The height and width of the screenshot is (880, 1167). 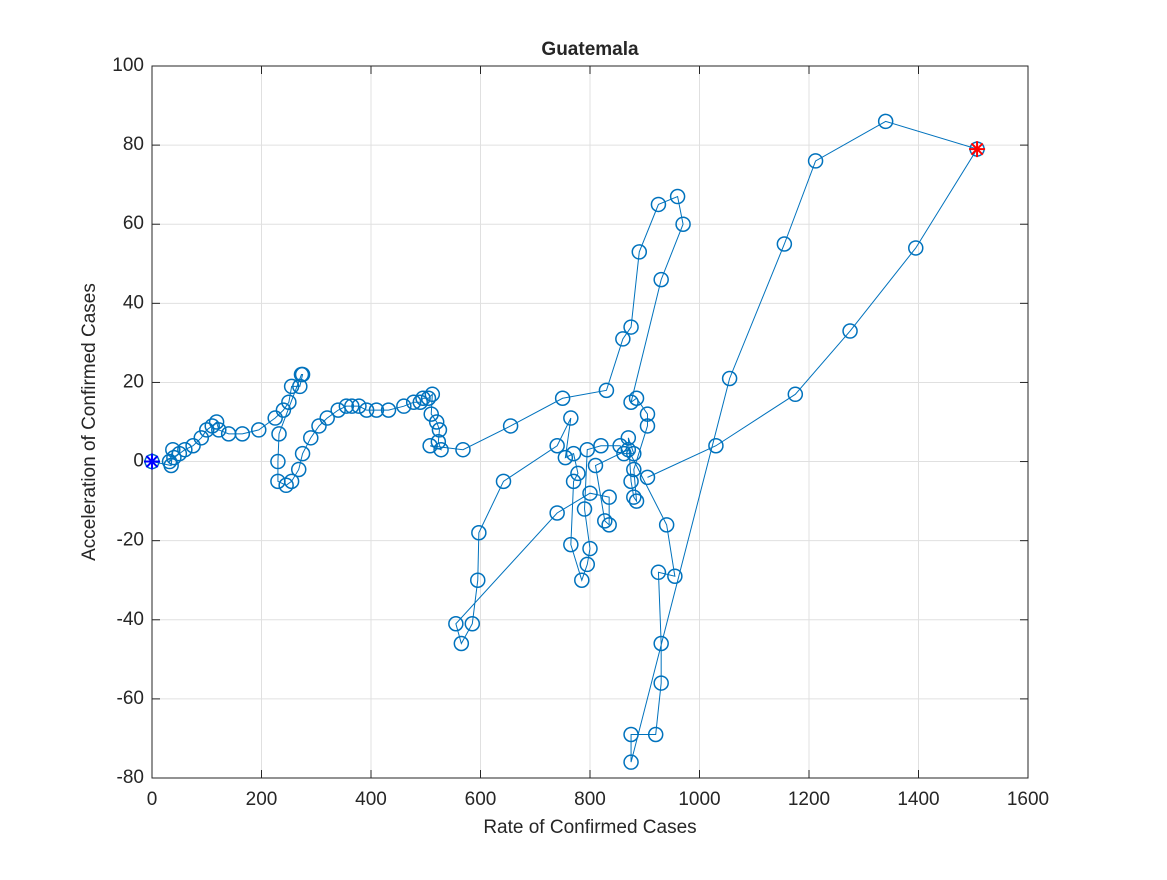 What do you see at coordinates (918, 799) in the screenshot?
I see `x-tick-label: 1400` at bounding box center [918, 799].